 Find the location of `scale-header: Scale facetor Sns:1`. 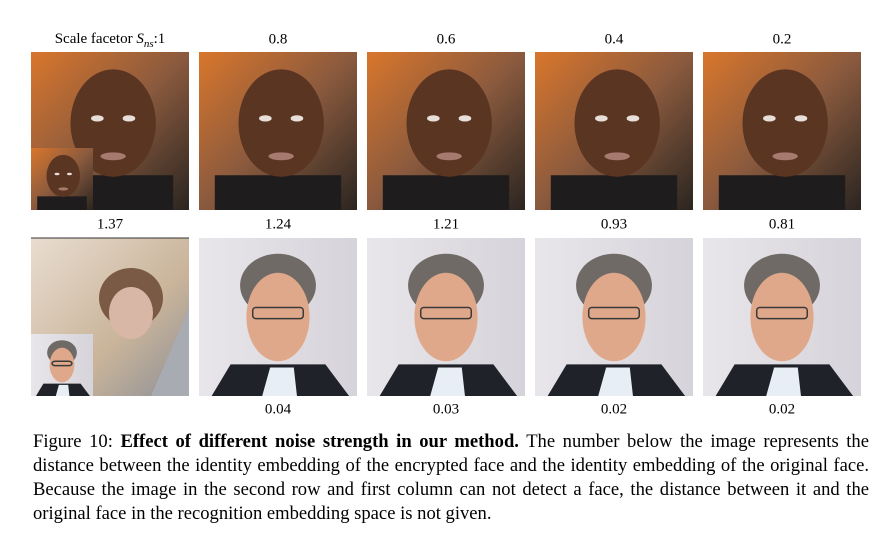

scale-header: Scale facetor Sns:1 is located at coordinates (110, 40).